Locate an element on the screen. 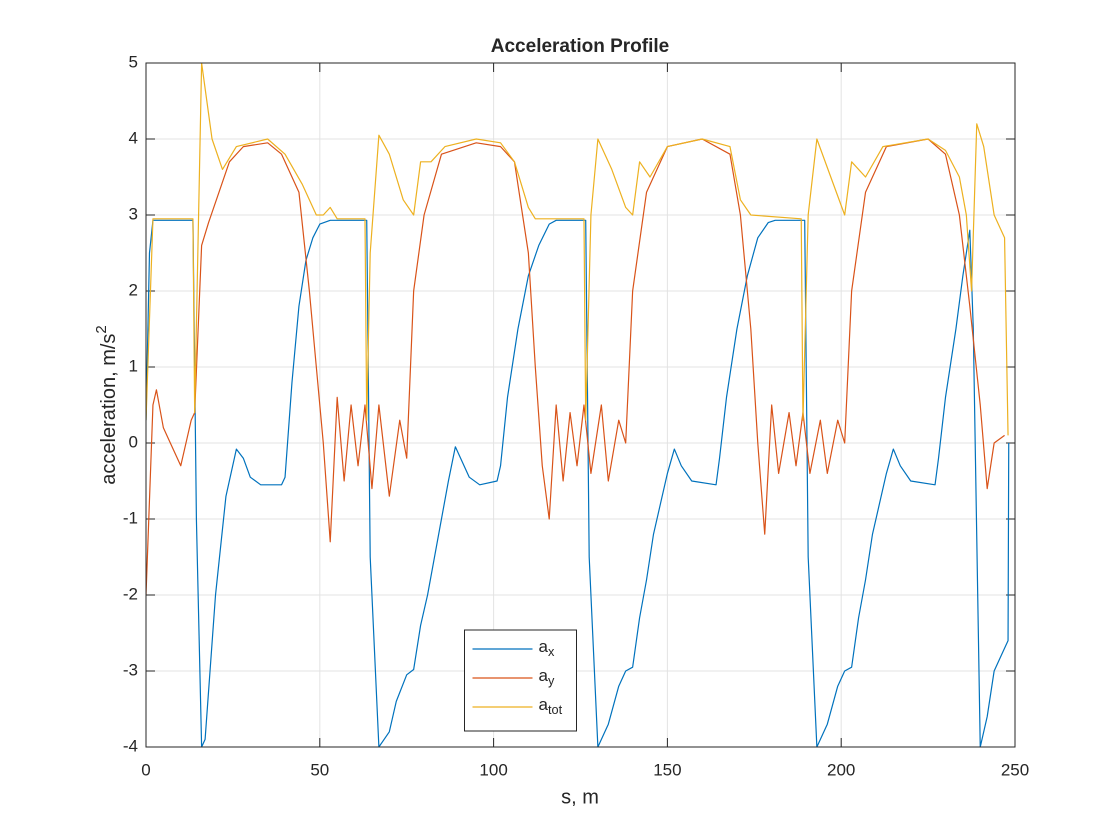 The image size is (1120, 840). y-tick-label: 1 is located at coordinates (133, 365).